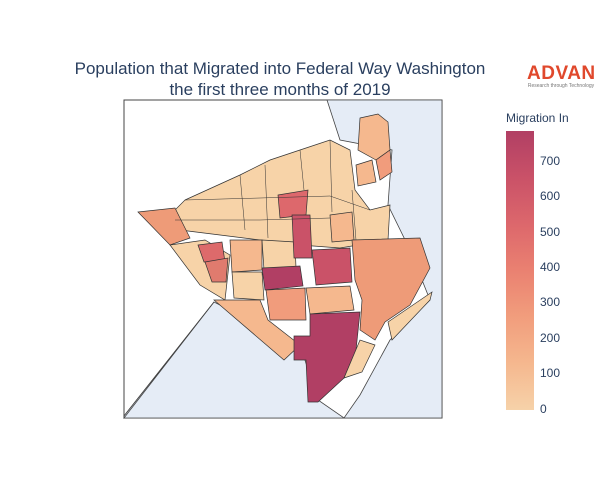 This screenshot has height=500, width=600. What do you see at coordinates (410, 316) in the screenshot?
I see `tract-east-b` at bounding box center [410, 316].